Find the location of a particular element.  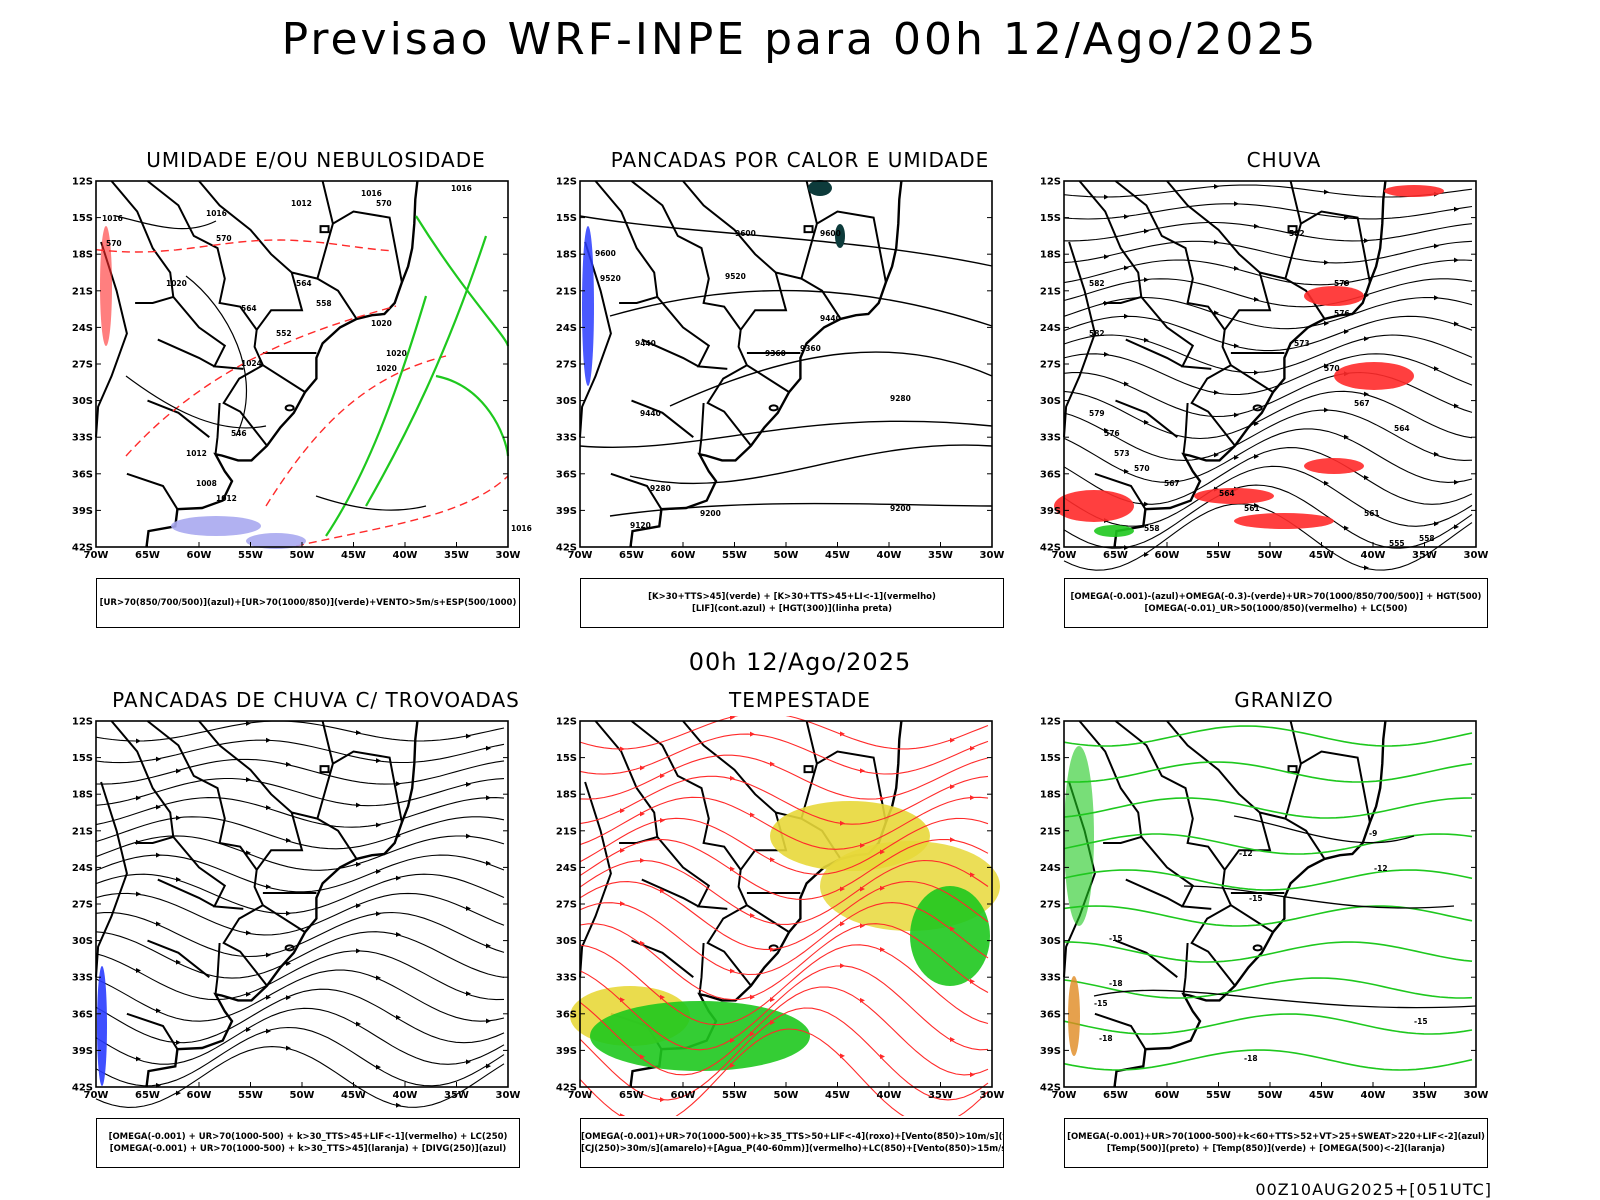

thickness-contour is located at coordinates (356, 431).